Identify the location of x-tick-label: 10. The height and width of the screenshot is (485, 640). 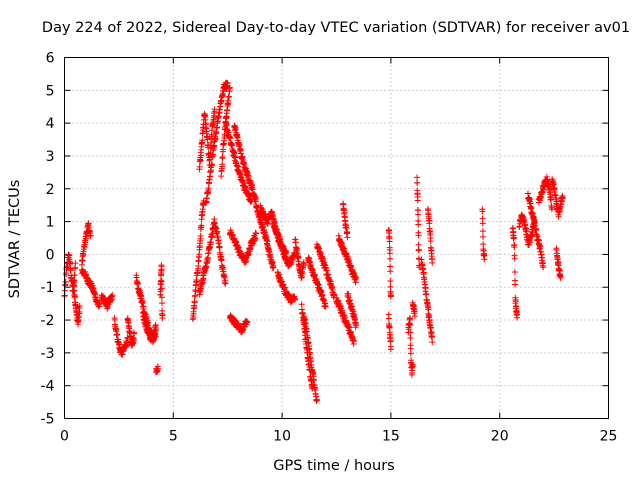
(282, 437).